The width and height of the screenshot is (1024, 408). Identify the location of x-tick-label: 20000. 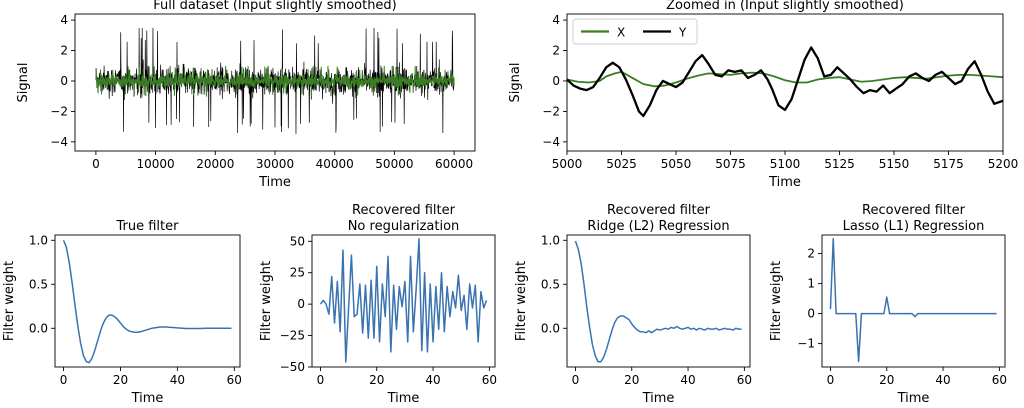
(215, 164).